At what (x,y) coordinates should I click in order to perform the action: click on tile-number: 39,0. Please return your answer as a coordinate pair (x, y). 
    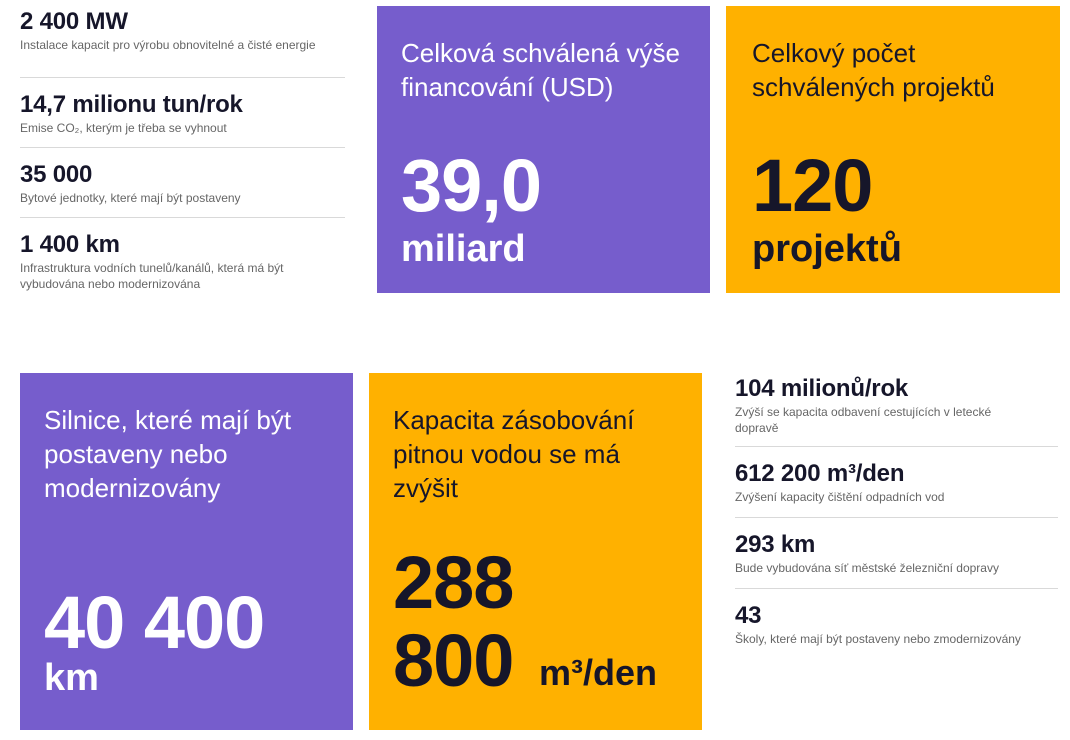
    Looking at the image, I should click on (471, 185).